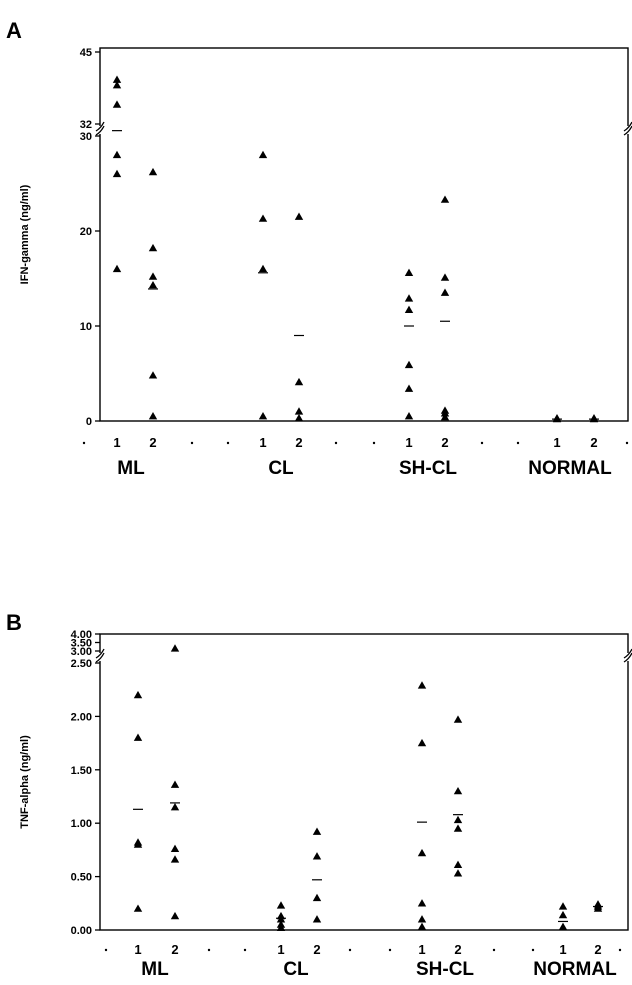 The image size is (632, 985). Describe the element at coordinates (81, 644) in the screenshot. I see `panel-b-y-tick-label: 3.50` at that location.